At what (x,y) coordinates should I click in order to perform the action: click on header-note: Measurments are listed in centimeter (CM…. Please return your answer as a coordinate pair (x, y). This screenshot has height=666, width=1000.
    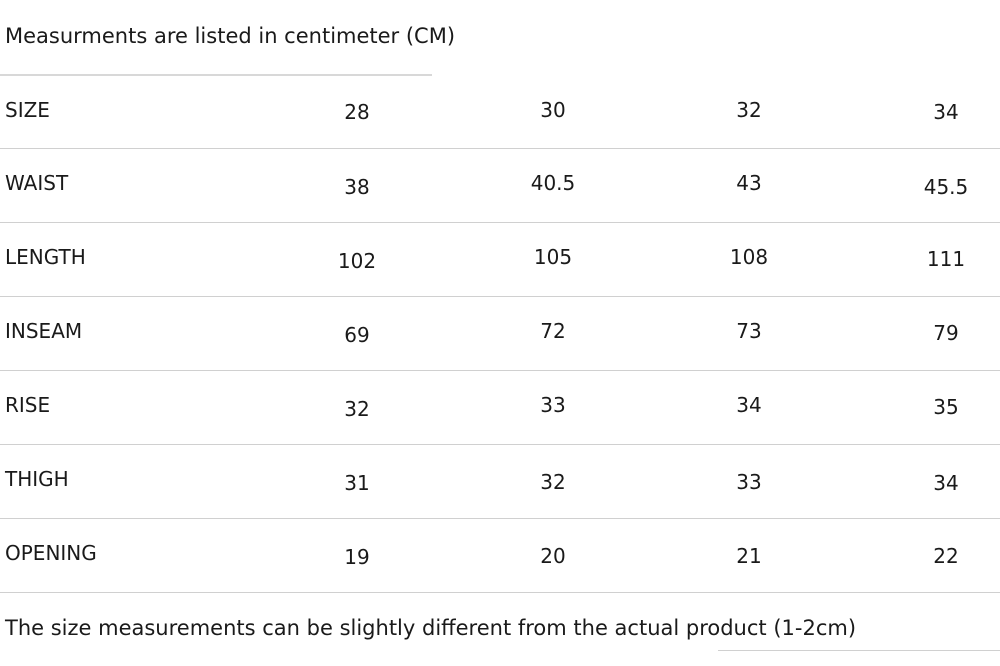
    Looking at the image, I should click on (230, 36).